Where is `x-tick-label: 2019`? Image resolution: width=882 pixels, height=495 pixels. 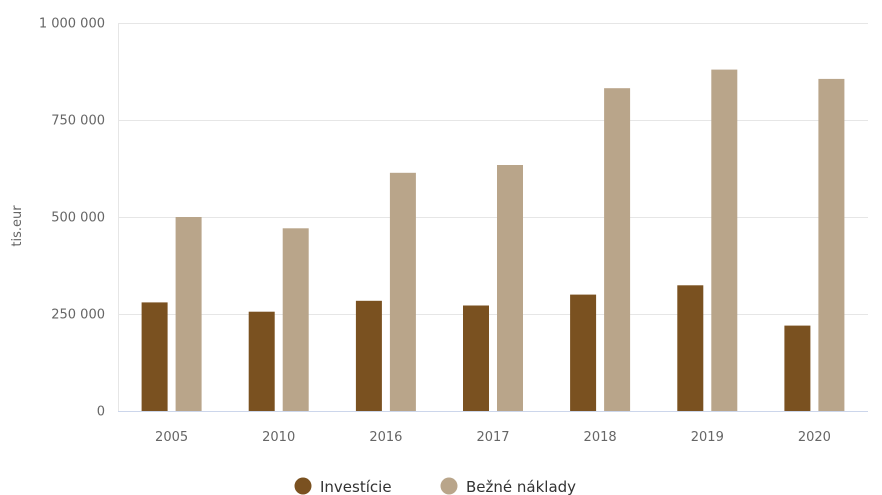 x-tick-label: 2019 is located at coordinates (707, 437).